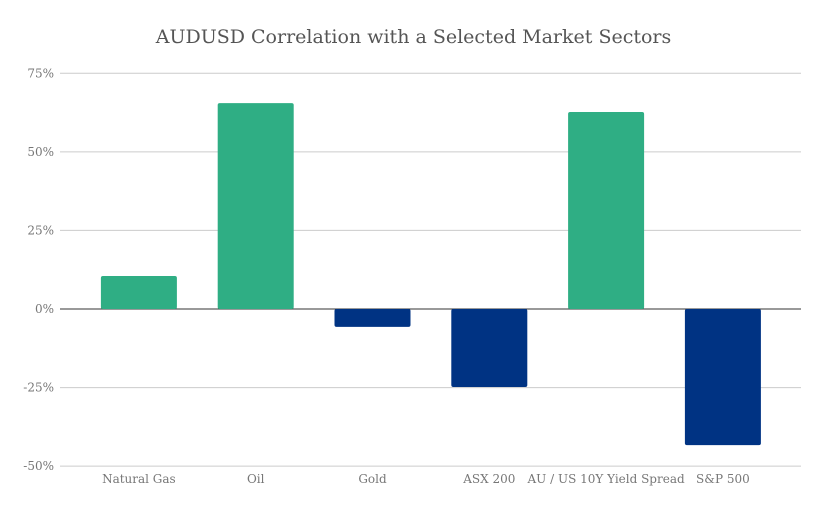 This screenshot has height=512, width=827. What do you see at coordinates (38, 466) in the screenshot?
I see `y-tick-label: -50%` at bounding box center [38, 466].